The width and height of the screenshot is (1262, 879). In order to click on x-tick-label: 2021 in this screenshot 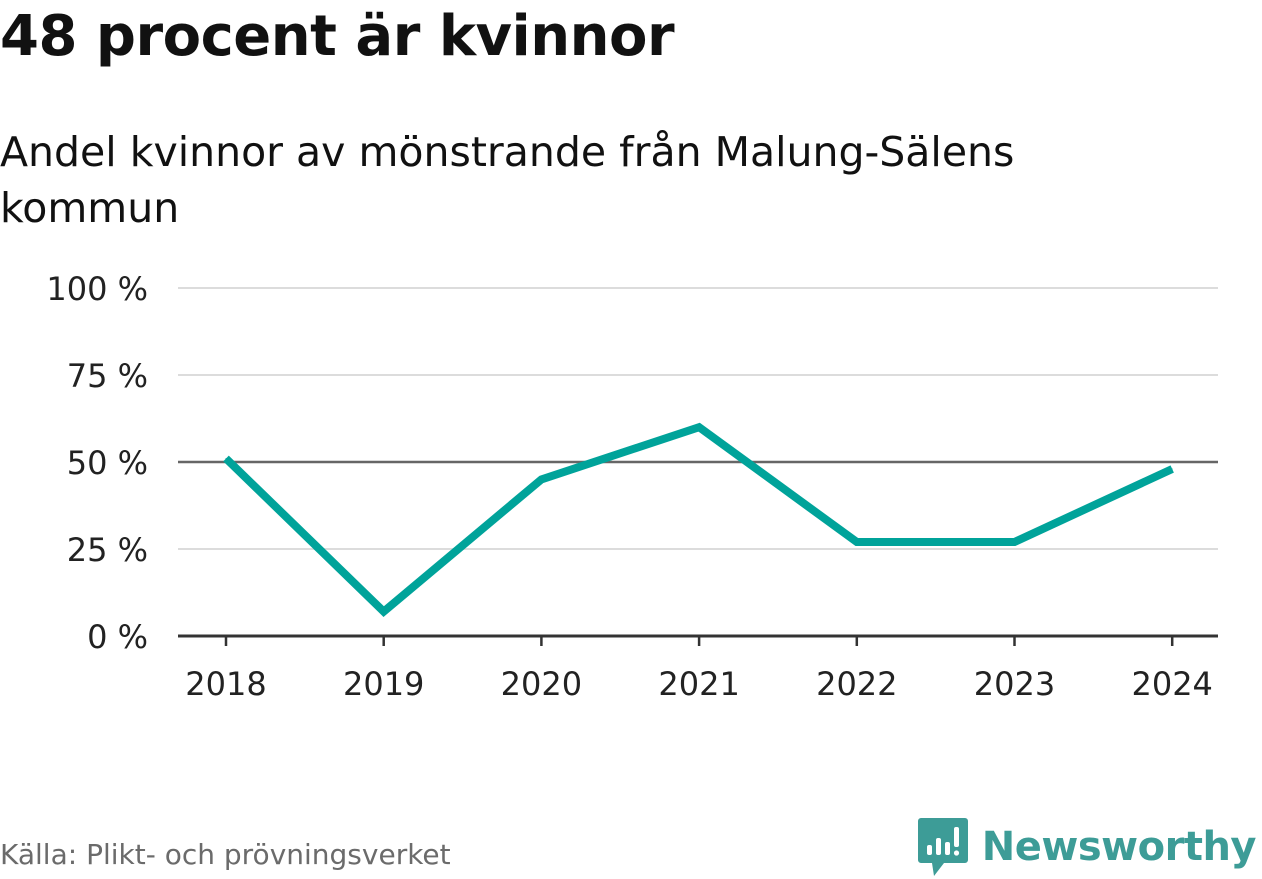, I will do `click(698, 684)`.